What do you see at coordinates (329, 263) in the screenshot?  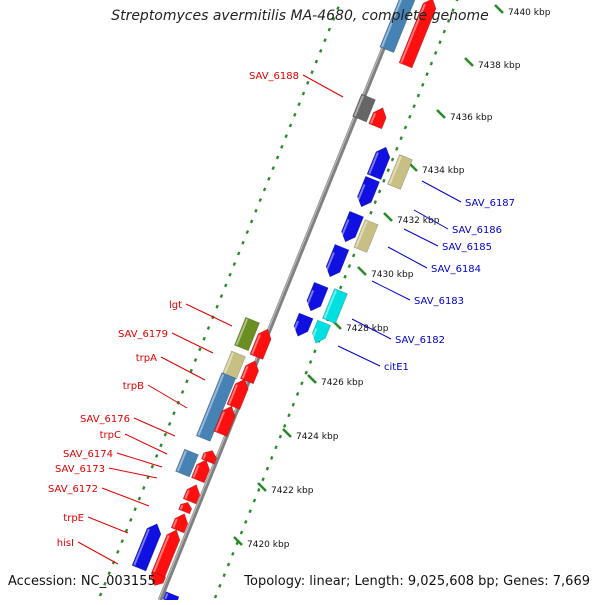 I see `gene-sav6184-shine` at bounding box center [329, 263].